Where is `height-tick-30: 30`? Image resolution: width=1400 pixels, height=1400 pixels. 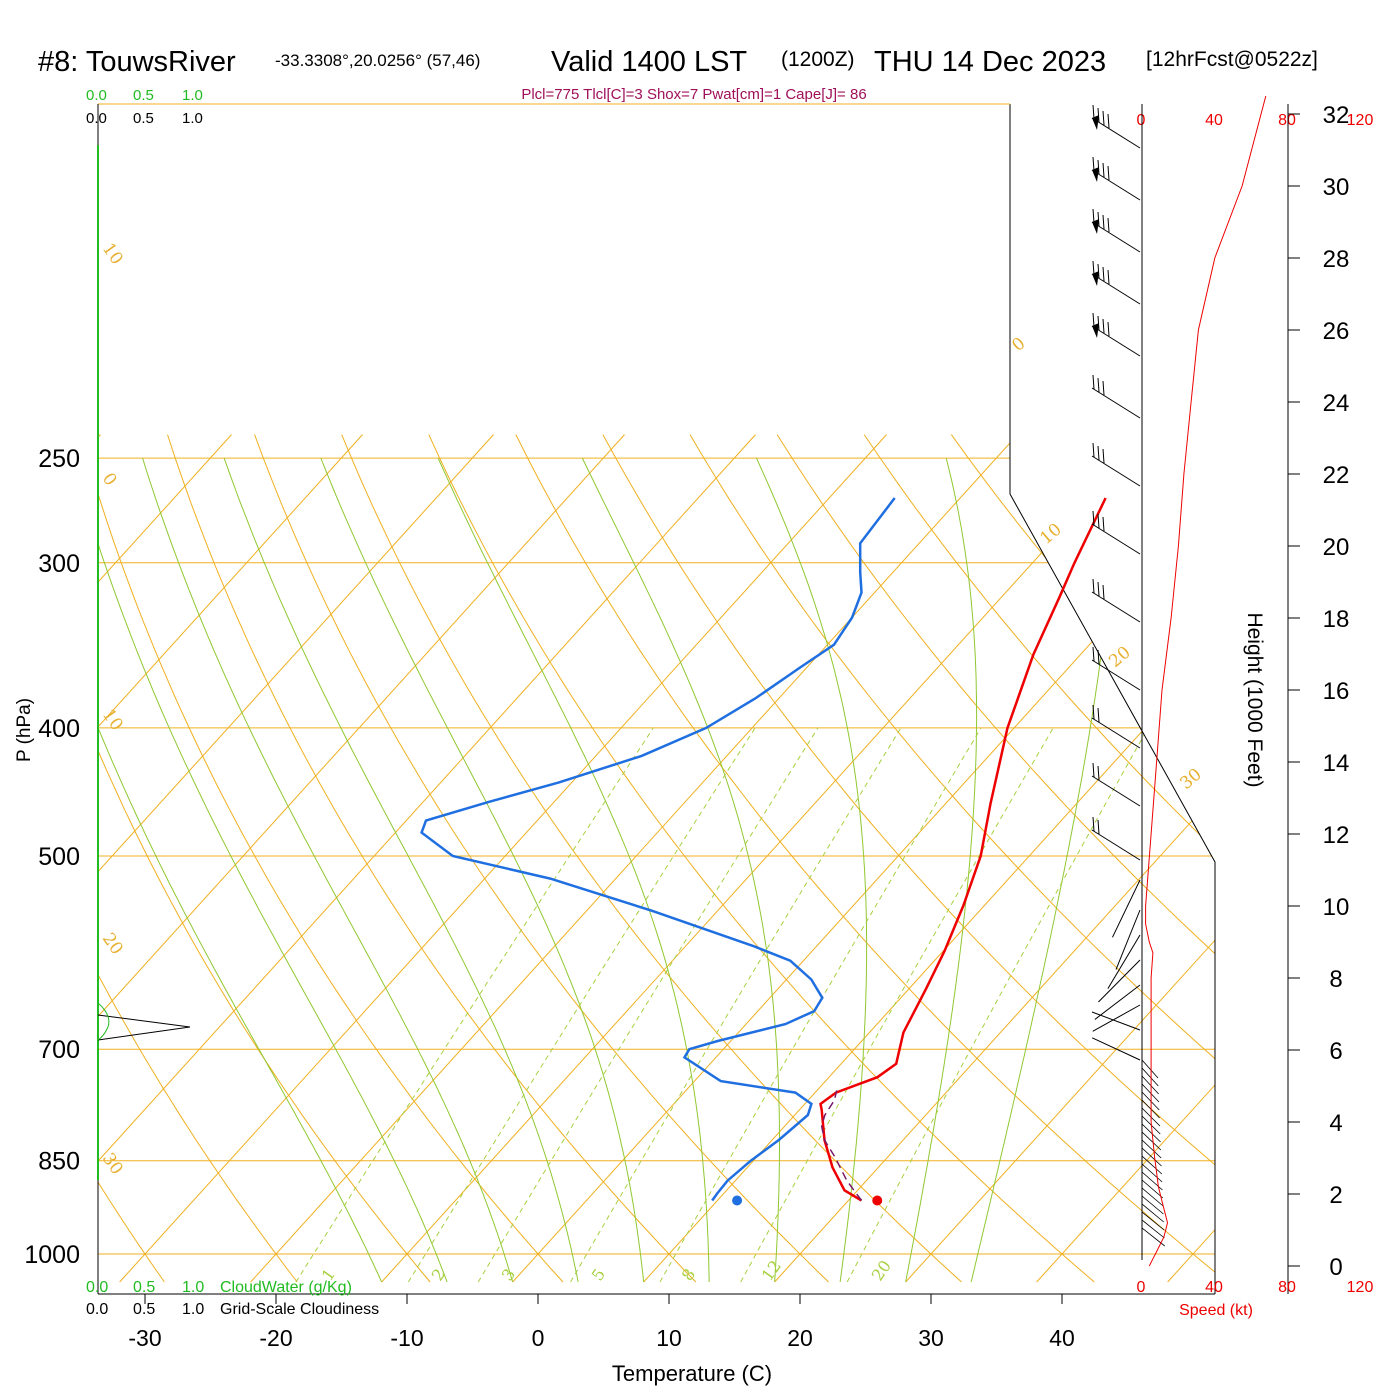 height-tick-30: 30 is located at coordinates (1336, 187).